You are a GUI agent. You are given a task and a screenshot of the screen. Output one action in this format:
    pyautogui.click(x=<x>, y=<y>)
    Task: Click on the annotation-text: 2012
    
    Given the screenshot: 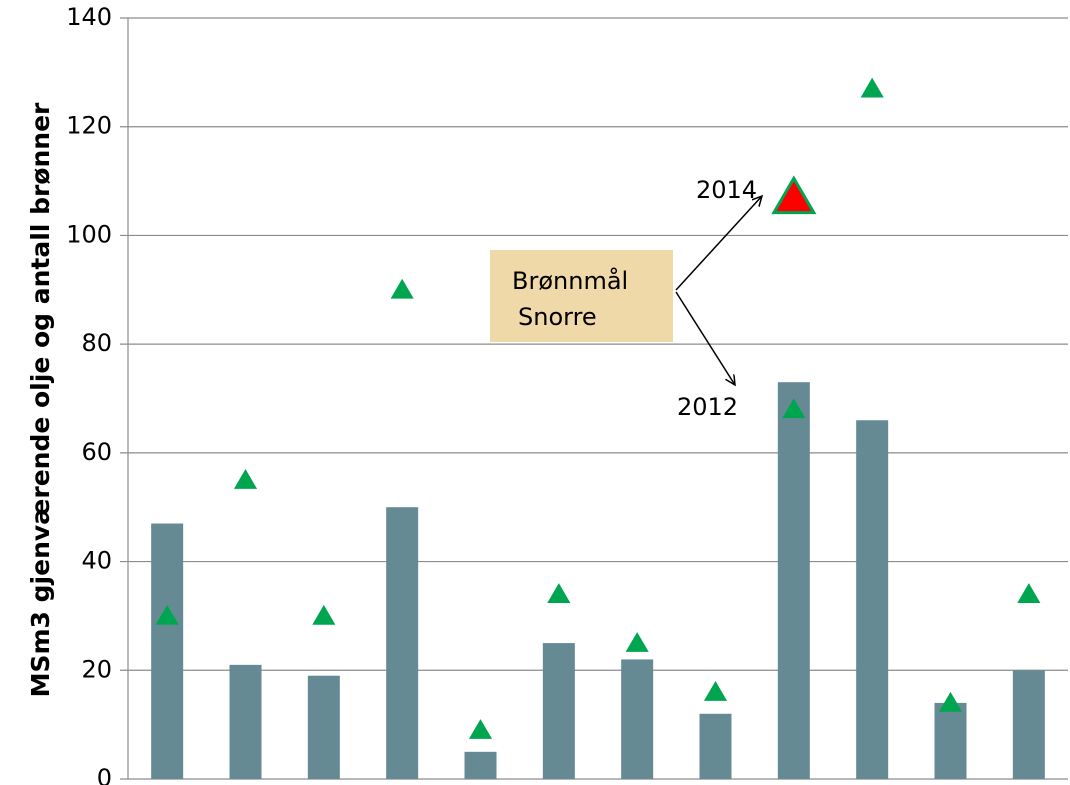 What is the action you would take?
    pyautogui.click(x=707, y=407)
    